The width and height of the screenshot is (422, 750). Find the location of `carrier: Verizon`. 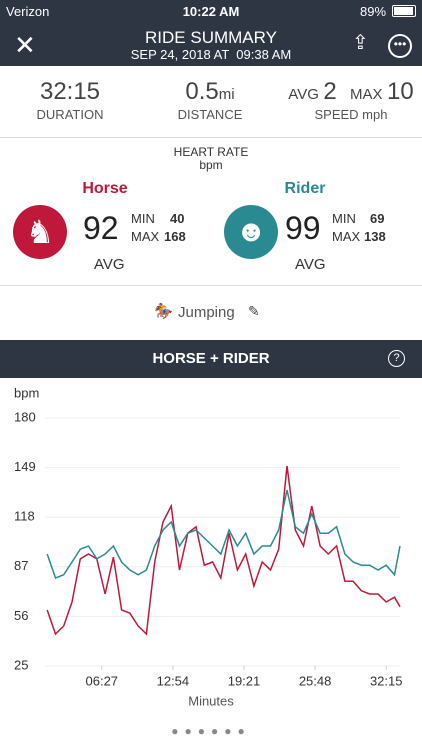

carrier: Verizon is located at coordinates (28, 11).